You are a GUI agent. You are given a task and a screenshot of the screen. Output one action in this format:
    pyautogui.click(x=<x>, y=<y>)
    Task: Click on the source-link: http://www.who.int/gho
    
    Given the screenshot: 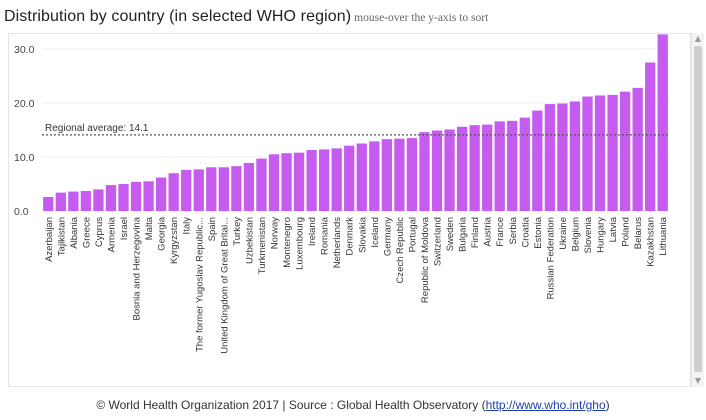 What is the action you would take?
    pyautogui.click(x=545, y=405)
    